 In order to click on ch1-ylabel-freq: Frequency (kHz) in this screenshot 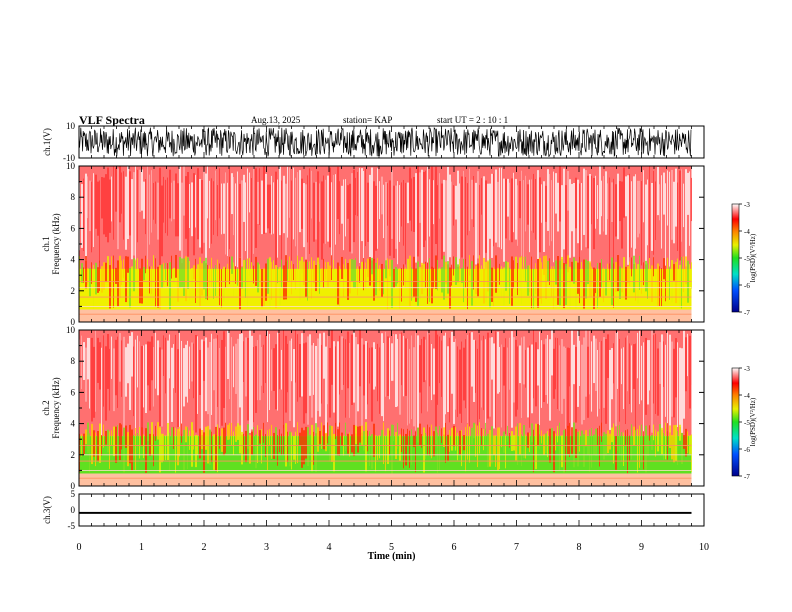, I will do `click(56, 243)`.